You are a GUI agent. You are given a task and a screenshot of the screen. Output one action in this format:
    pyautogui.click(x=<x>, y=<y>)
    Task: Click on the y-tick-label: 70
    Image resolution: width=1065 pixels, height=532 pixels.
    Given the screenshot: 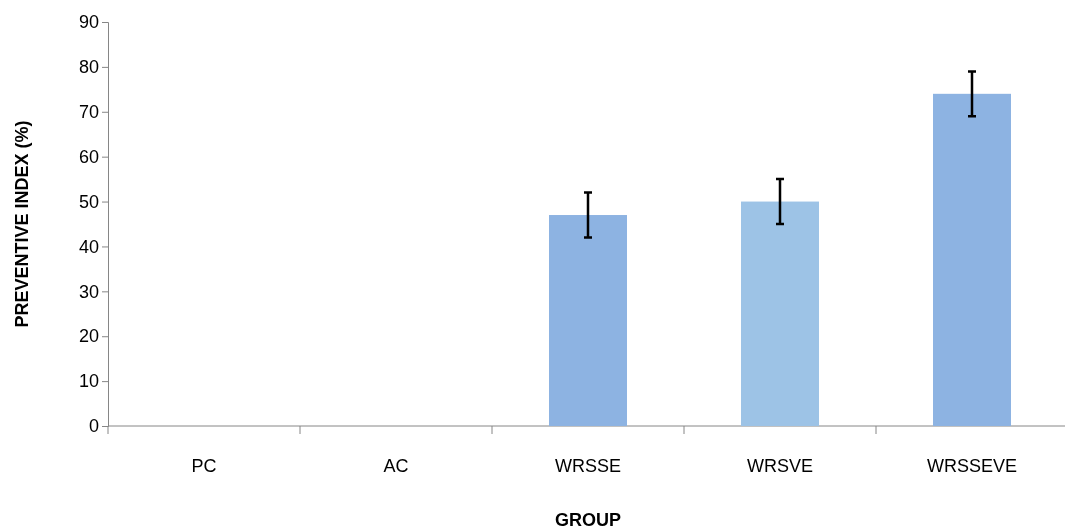 What is the action you would take?
    pyautogui.click(x=88, y=112)
    